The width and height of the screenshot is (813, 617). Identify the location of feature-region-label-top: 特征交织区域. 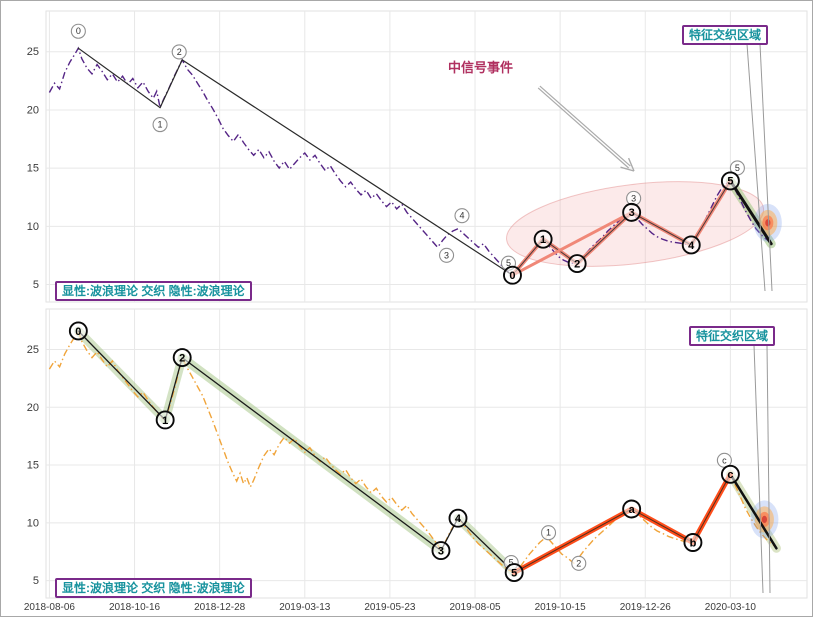
(725, 35).